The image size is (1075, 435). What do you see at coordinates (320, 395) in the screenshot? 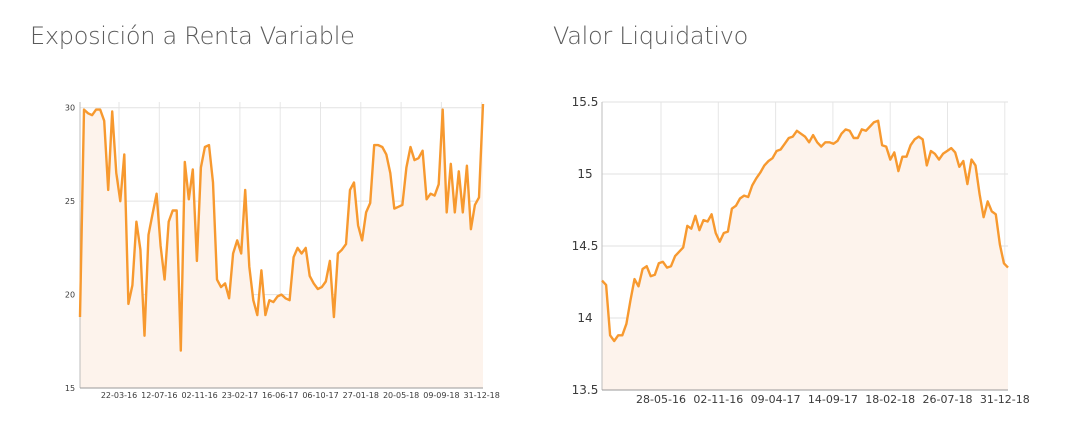
I see `x-tick-label: 06-10-17` at bounding box center [320, 395].